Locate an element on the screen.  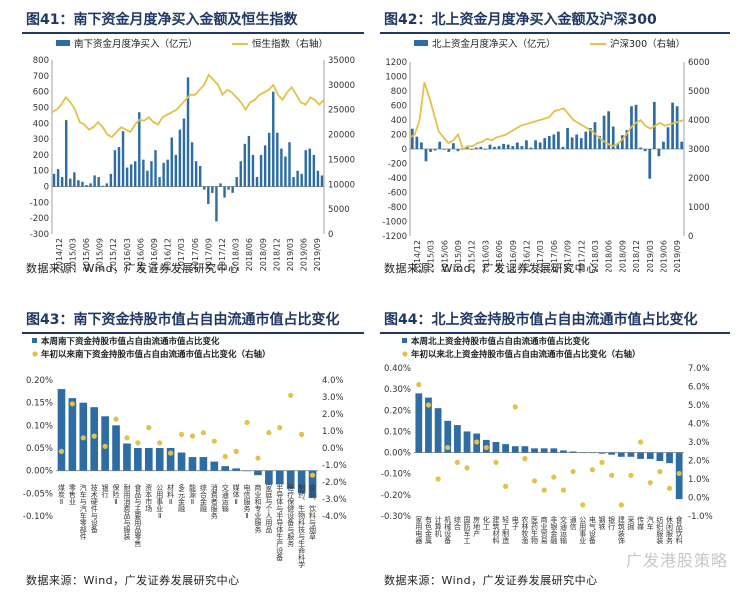
y-left-tick-label: 0.30% is located at coordinates (397, 390).